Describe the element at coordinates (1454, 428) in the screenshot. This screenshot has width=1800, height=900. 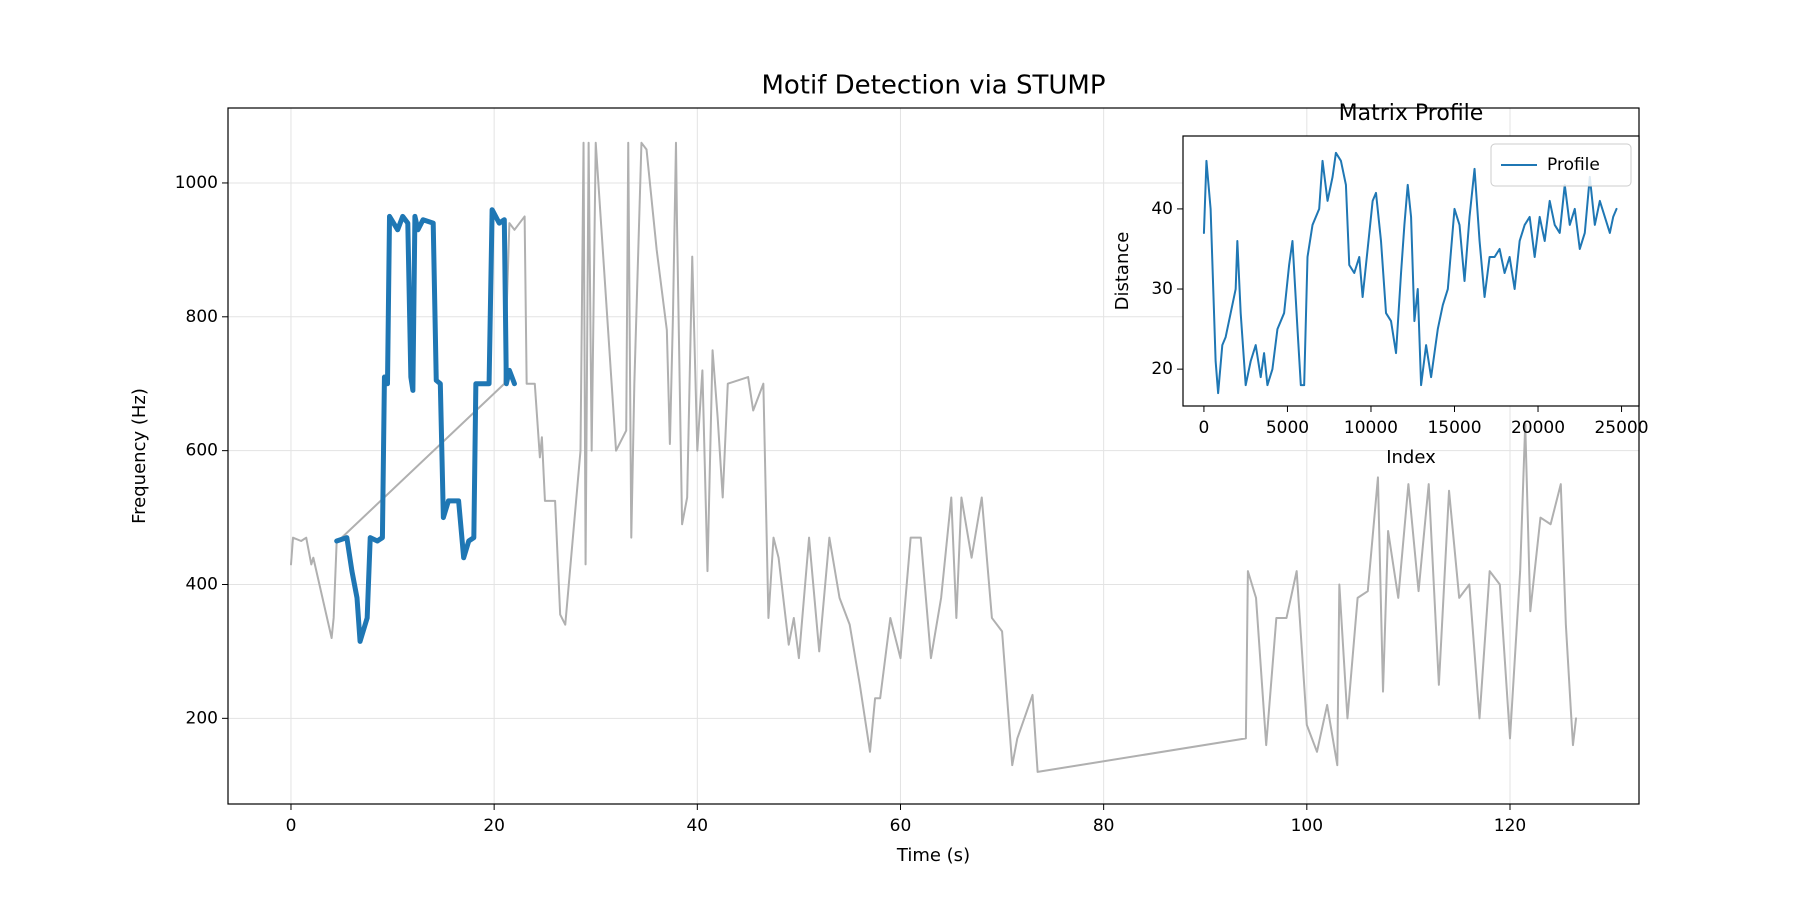
I see `x-tick-label: 15000` at that location.